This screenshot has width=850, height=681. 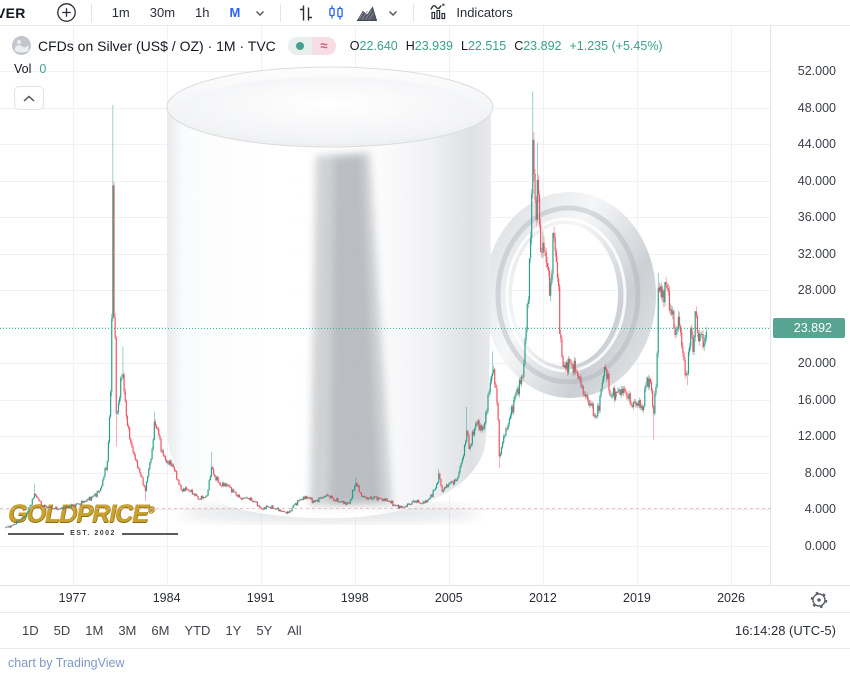 I want to click on symbol-title: CFDs on Silver (US$ / OZ) · 1M · TVC, so click(x=157, y=45).